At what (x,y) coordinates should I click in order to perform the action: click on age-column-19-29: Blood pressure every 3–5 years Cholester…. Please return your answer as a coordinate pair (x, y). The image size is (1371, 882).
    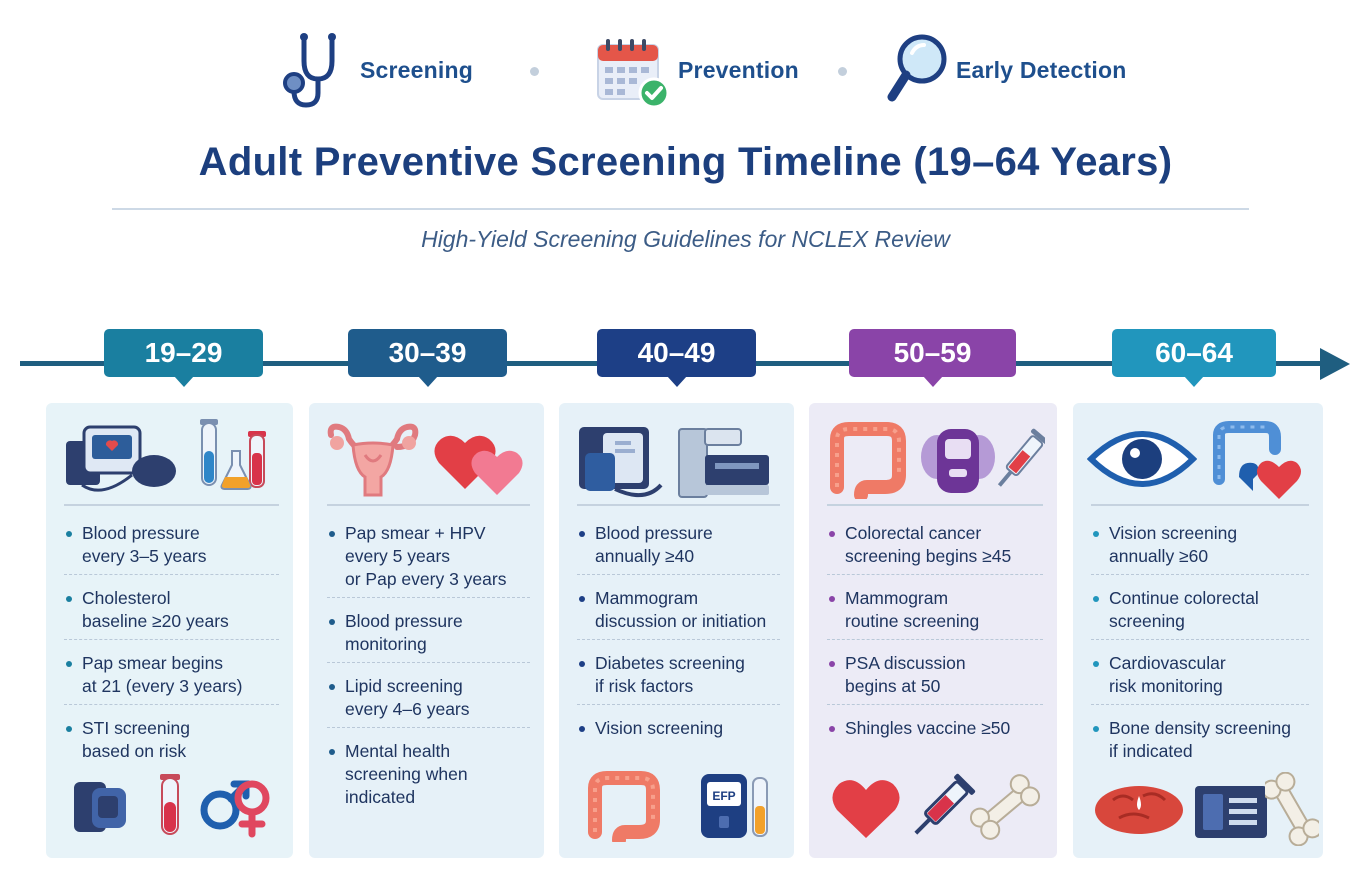
    Looking at the image, I should click on (169, 630).